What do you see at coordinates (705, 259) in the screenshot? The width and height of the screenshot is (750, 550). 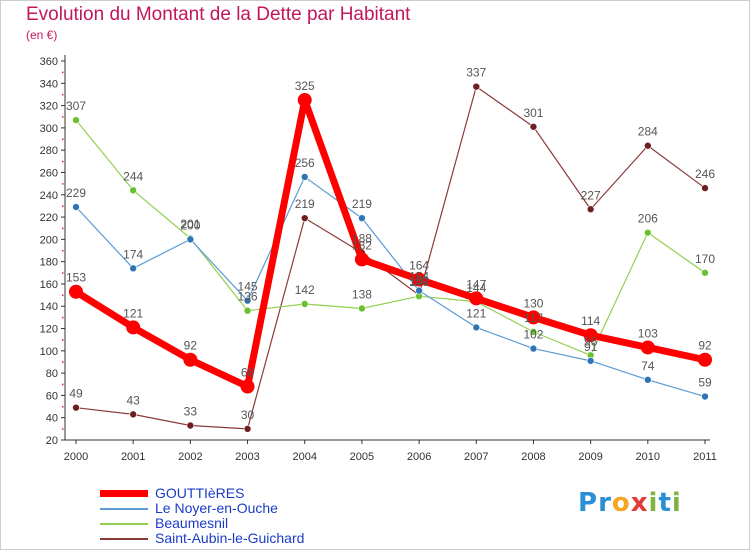 I see `data-label: 170` at bounding box center [705, 259].